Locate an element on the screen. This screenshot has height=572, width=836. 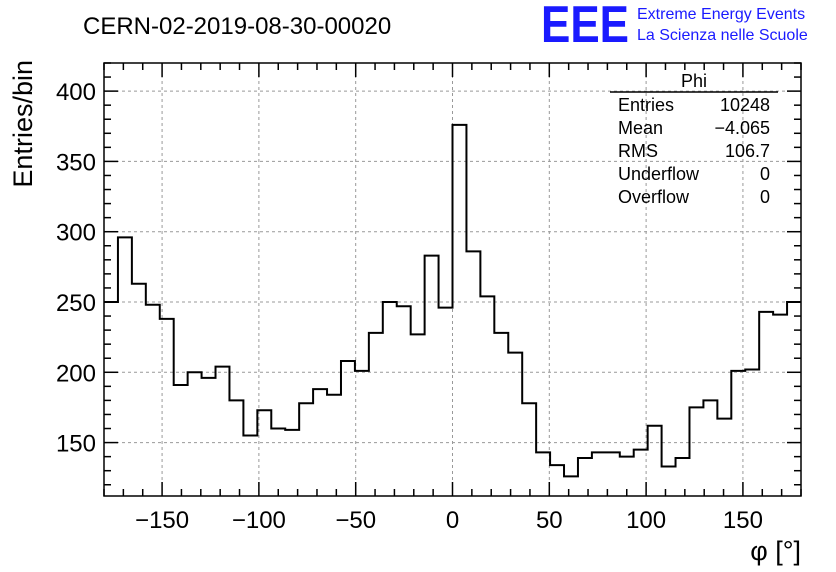
logo-line-1: Extreme Energy Events is located at coordinates (721, 14).